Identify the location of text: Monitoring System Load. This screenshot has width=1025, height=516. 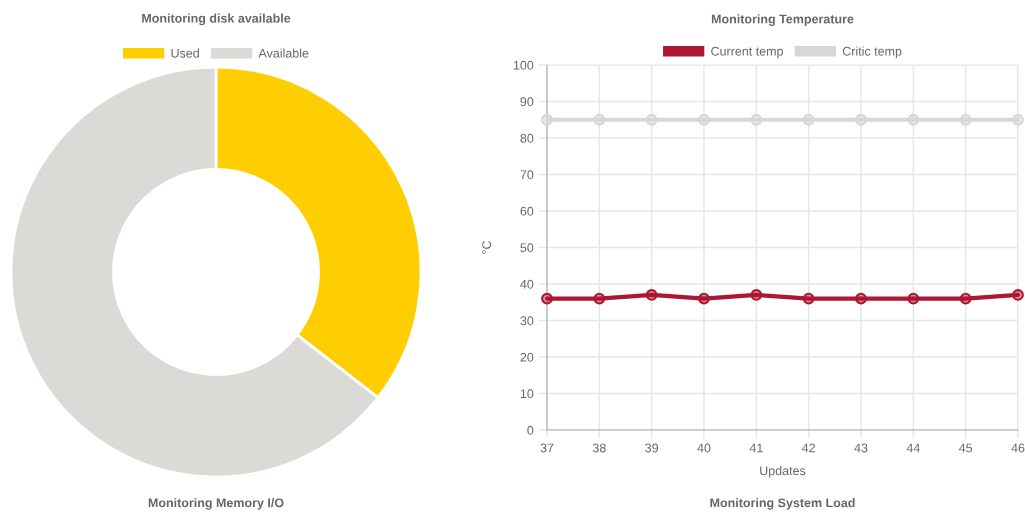
(782, 504).